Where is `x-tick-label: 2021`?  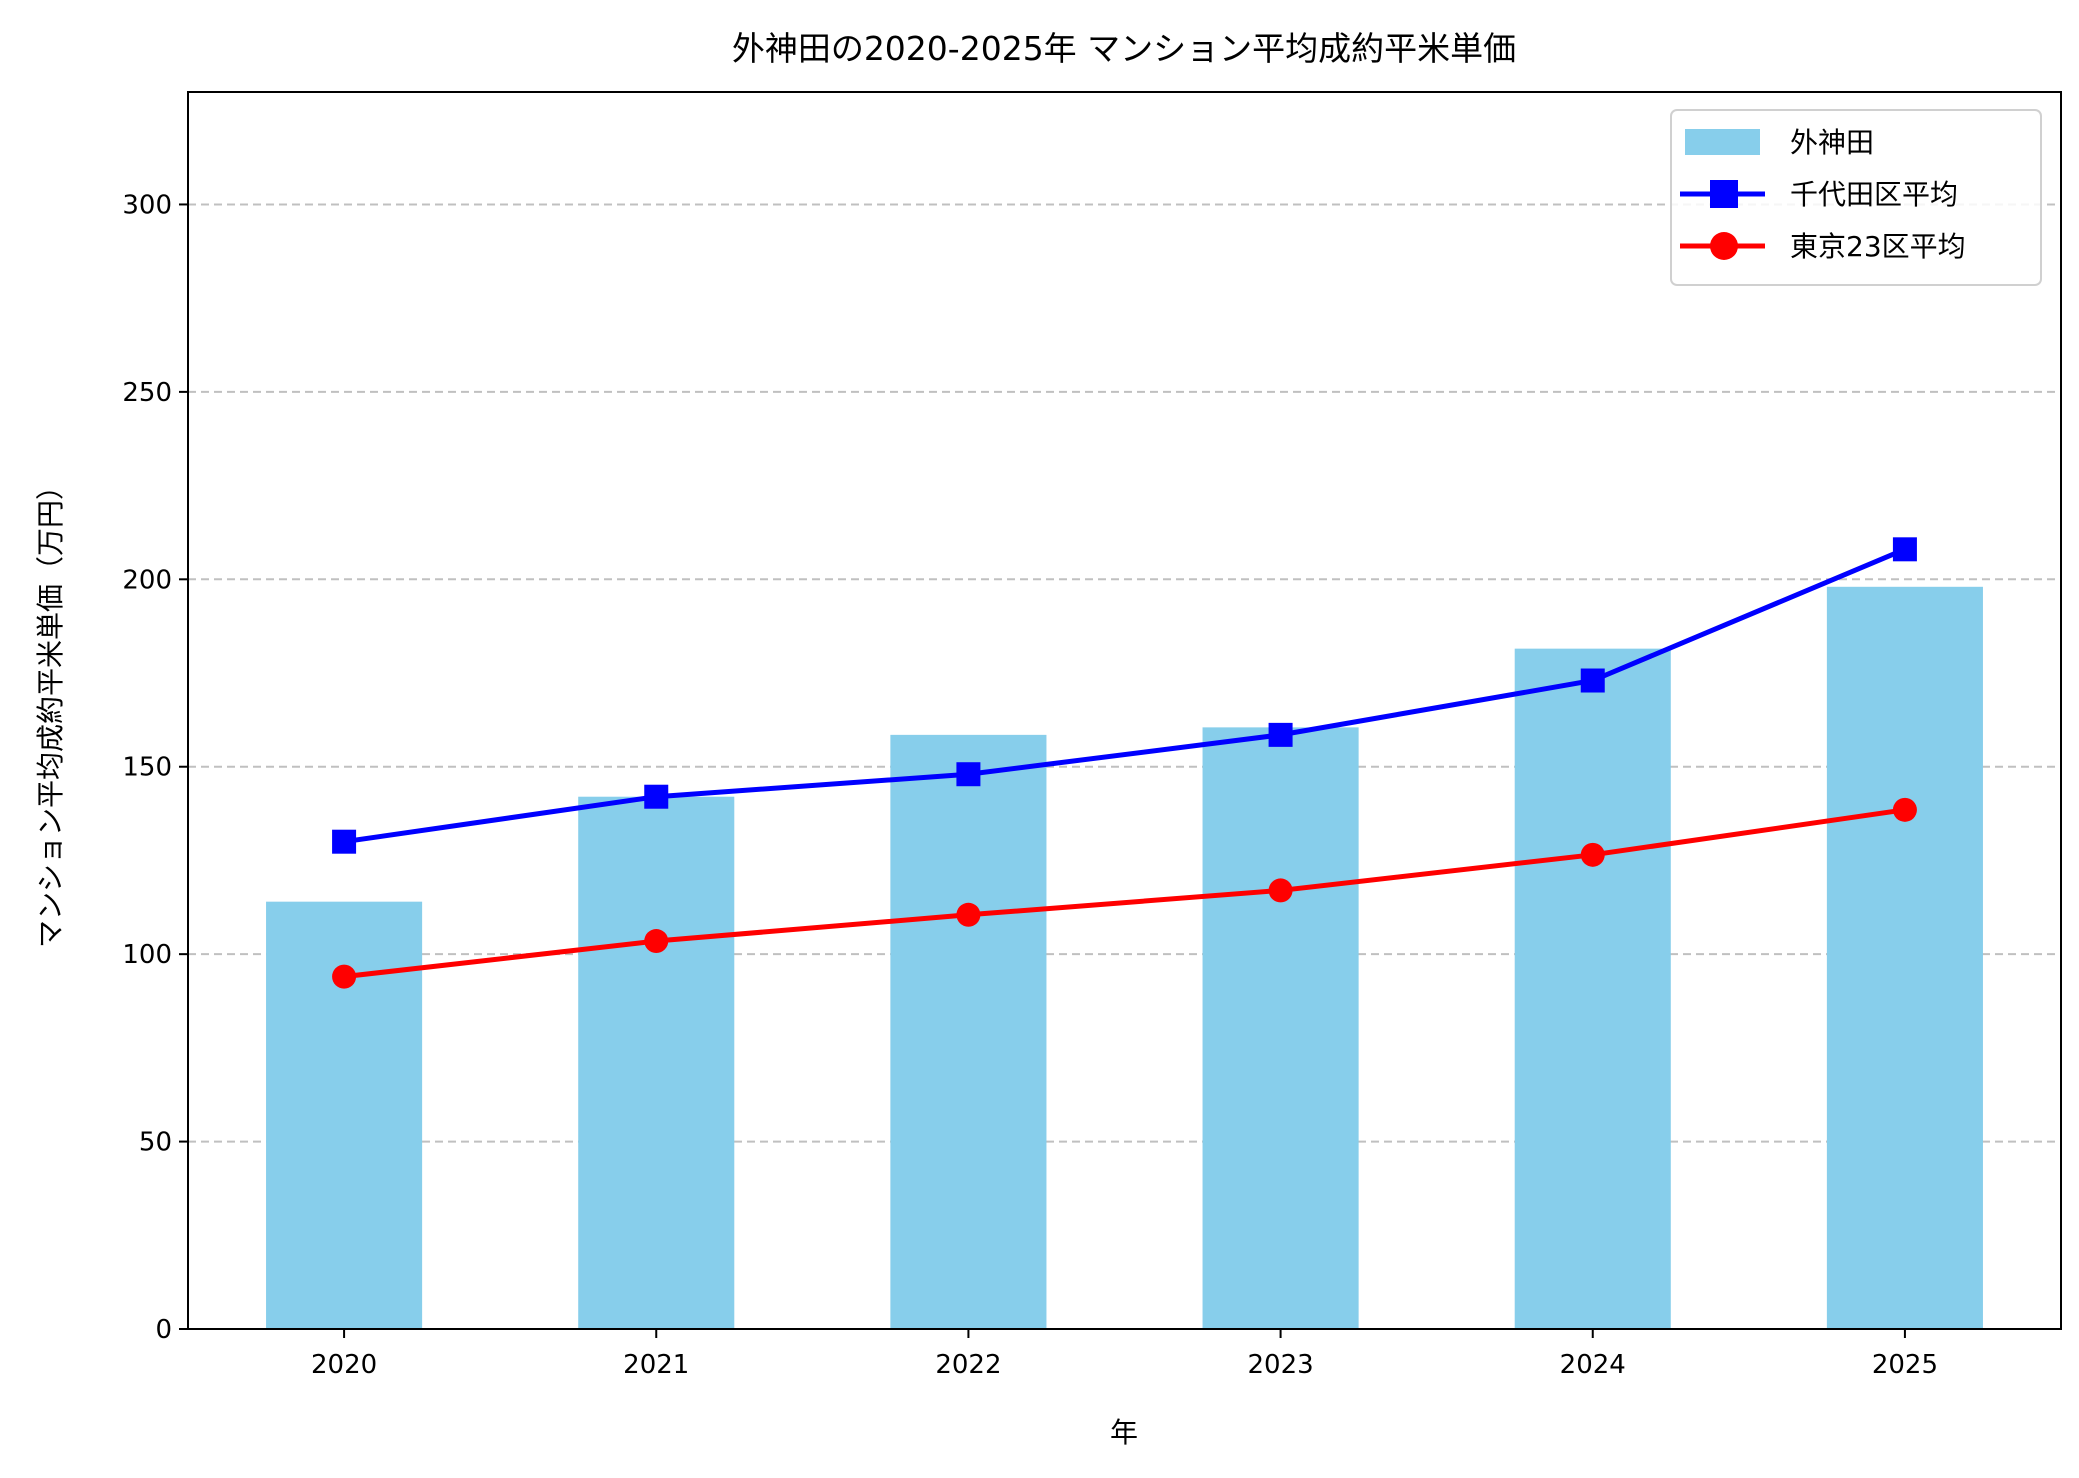
x-tick-label: 2021 is located at coordinates (656, 1365).